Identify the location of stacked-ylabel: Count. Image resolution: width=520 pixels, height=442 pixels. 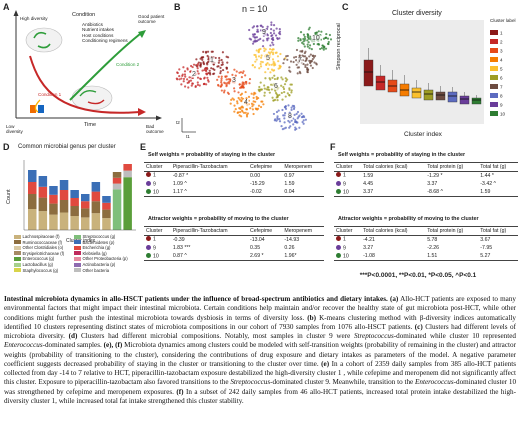
(9, 196).